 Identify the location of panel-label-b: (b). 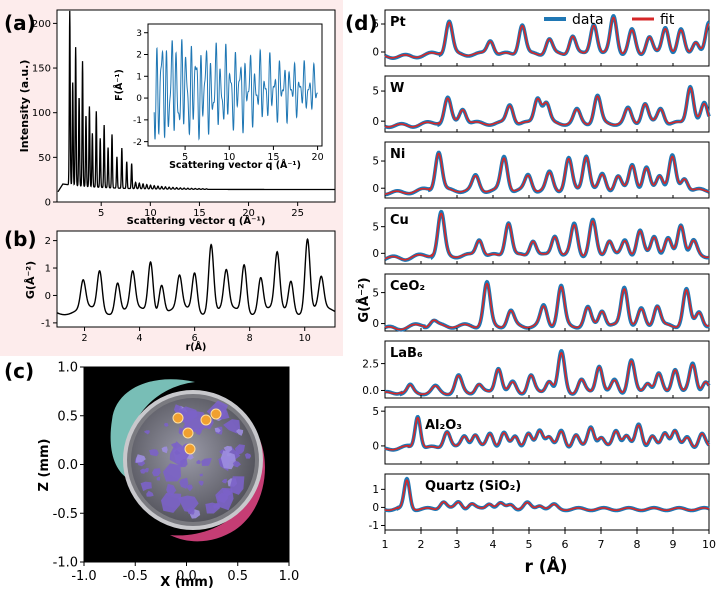
(20, 239).